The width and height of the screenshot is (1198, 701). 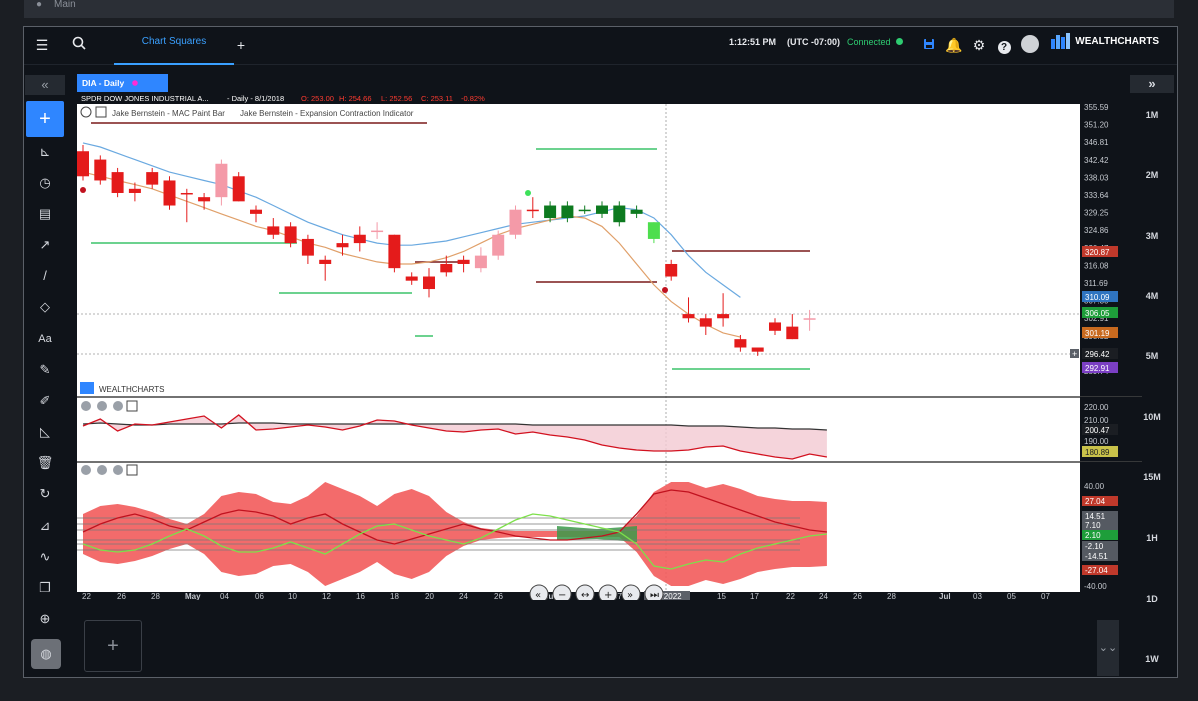 What do you see at coordinates (42, 45) in the screenshot?
I see `menu-icon: ☰` at bounding box center [42, 45].